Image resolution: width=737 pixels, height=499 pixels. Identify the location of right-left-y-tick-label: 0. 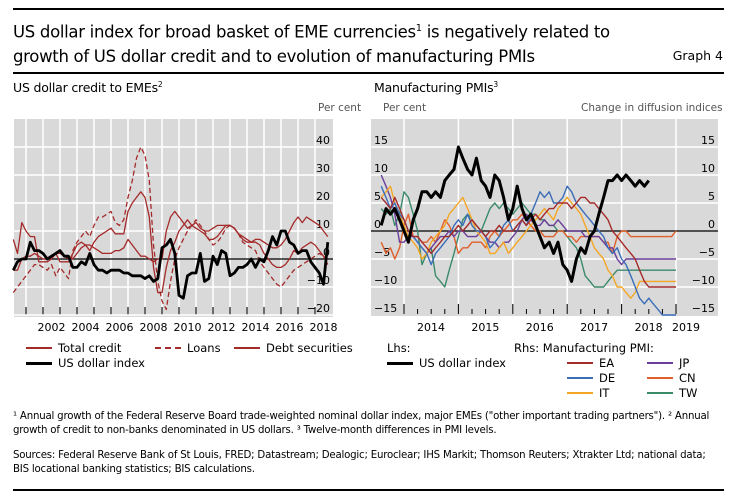
(377, 224).